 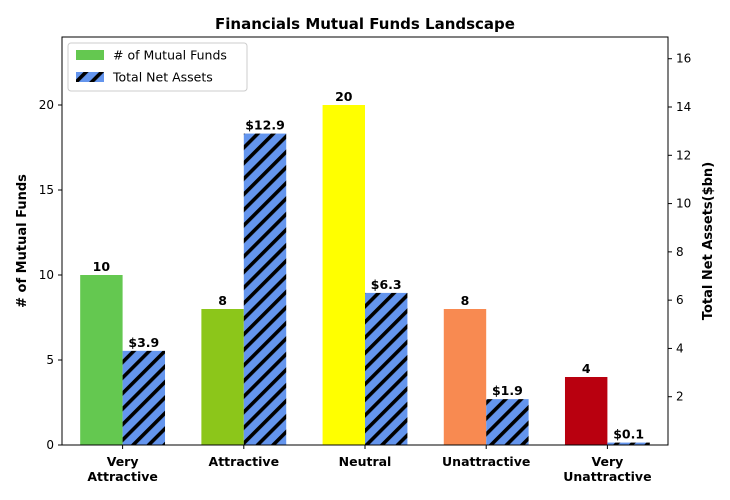 What do you see at coordinates (170, 55) in the screenshot?
I see `legend-label-mutual-funds: # of Mutual Funds` at bounding box center [170, 55].